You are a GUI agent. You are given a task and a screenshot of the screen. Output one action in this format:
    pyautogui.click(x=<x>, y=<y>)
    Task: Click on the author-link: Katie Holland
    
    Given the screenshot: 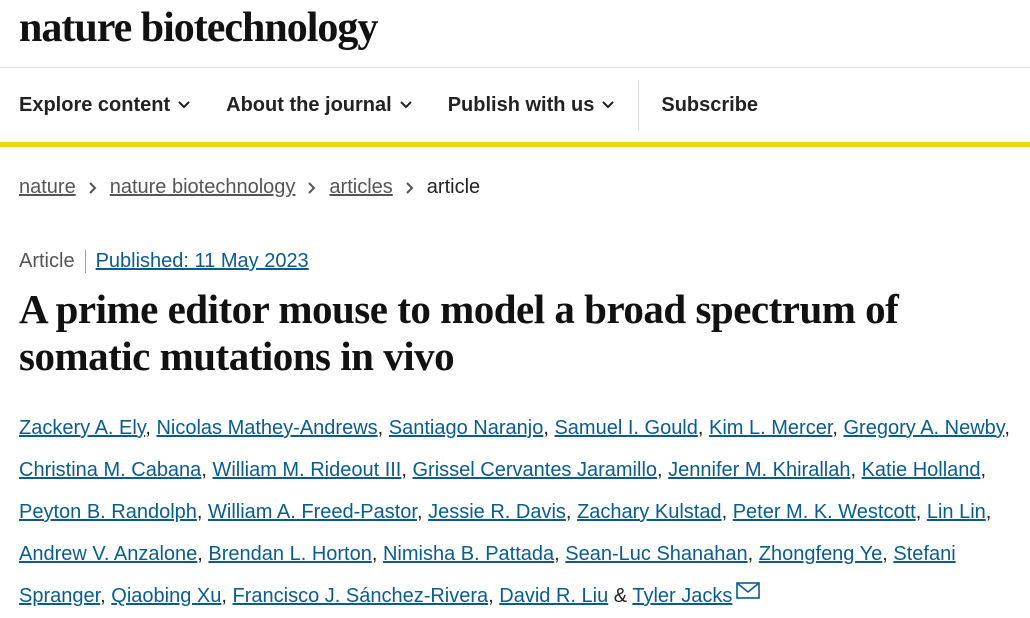 What is the action you would take?
    pyautogui.click(x=921, y=470)
    